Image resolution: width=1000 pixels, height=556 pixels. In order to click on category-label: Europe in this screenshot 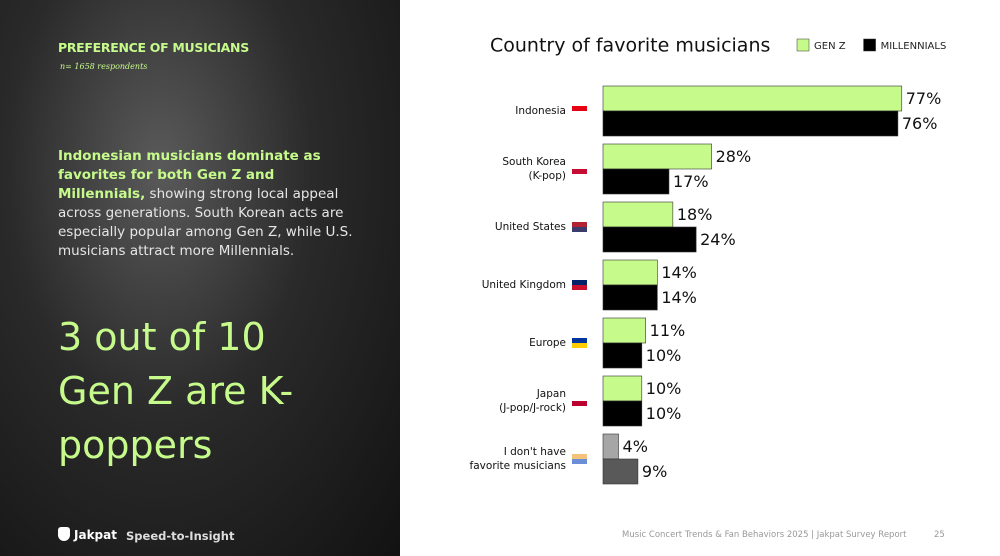, I will do `click(547, 343)`.